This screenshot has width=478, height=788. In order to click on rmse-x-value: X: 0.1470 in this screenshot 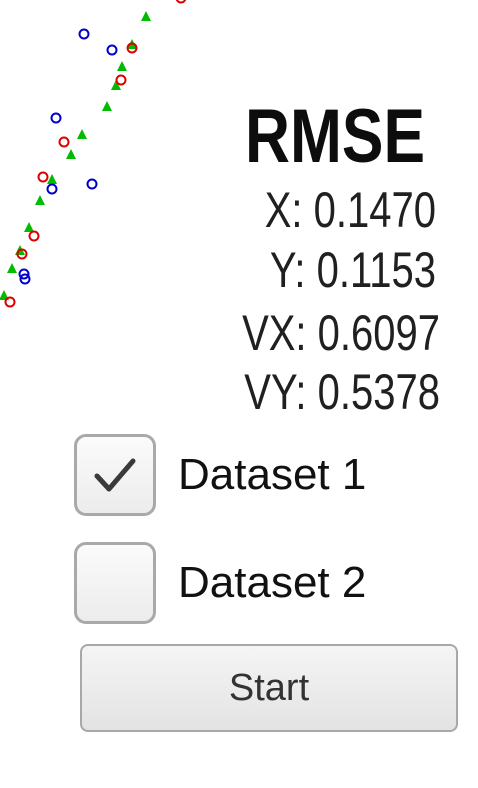, I will do `click(350, 210)`.